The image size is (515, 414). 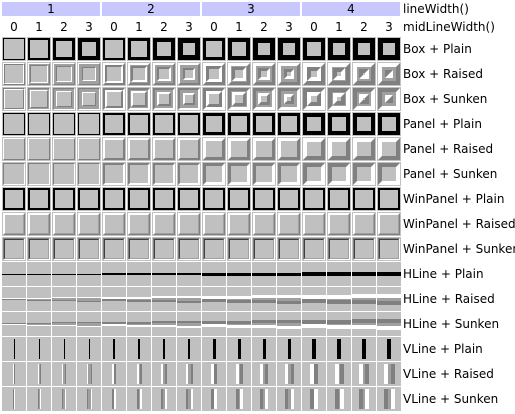 What do you see at coordinates (448, 149) in the screenshot?
I see `row-label: Panel + Raised` at bounding box center [448, 149].